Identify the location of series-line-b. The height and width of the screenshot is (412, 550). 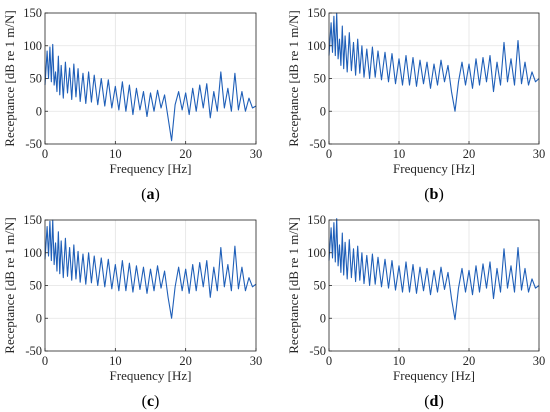
(434, 62).